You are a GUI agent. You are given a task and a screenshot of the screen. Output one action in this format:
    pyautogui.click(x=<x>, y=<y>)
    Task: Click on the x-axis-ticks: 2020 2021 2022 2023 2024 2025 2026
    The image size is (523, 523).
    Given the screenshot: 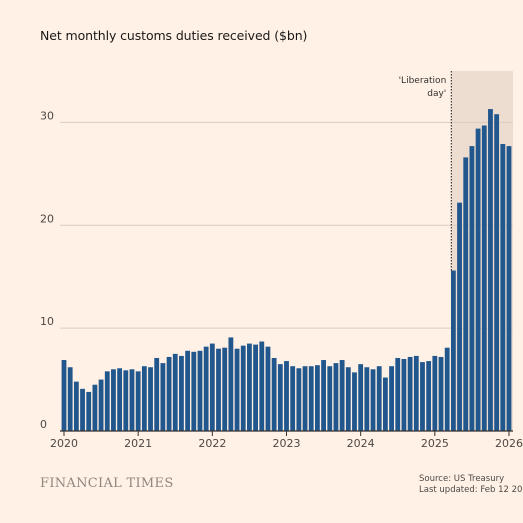 What is the action you would take?
    pyautogui.click(x=286, y=440)
    